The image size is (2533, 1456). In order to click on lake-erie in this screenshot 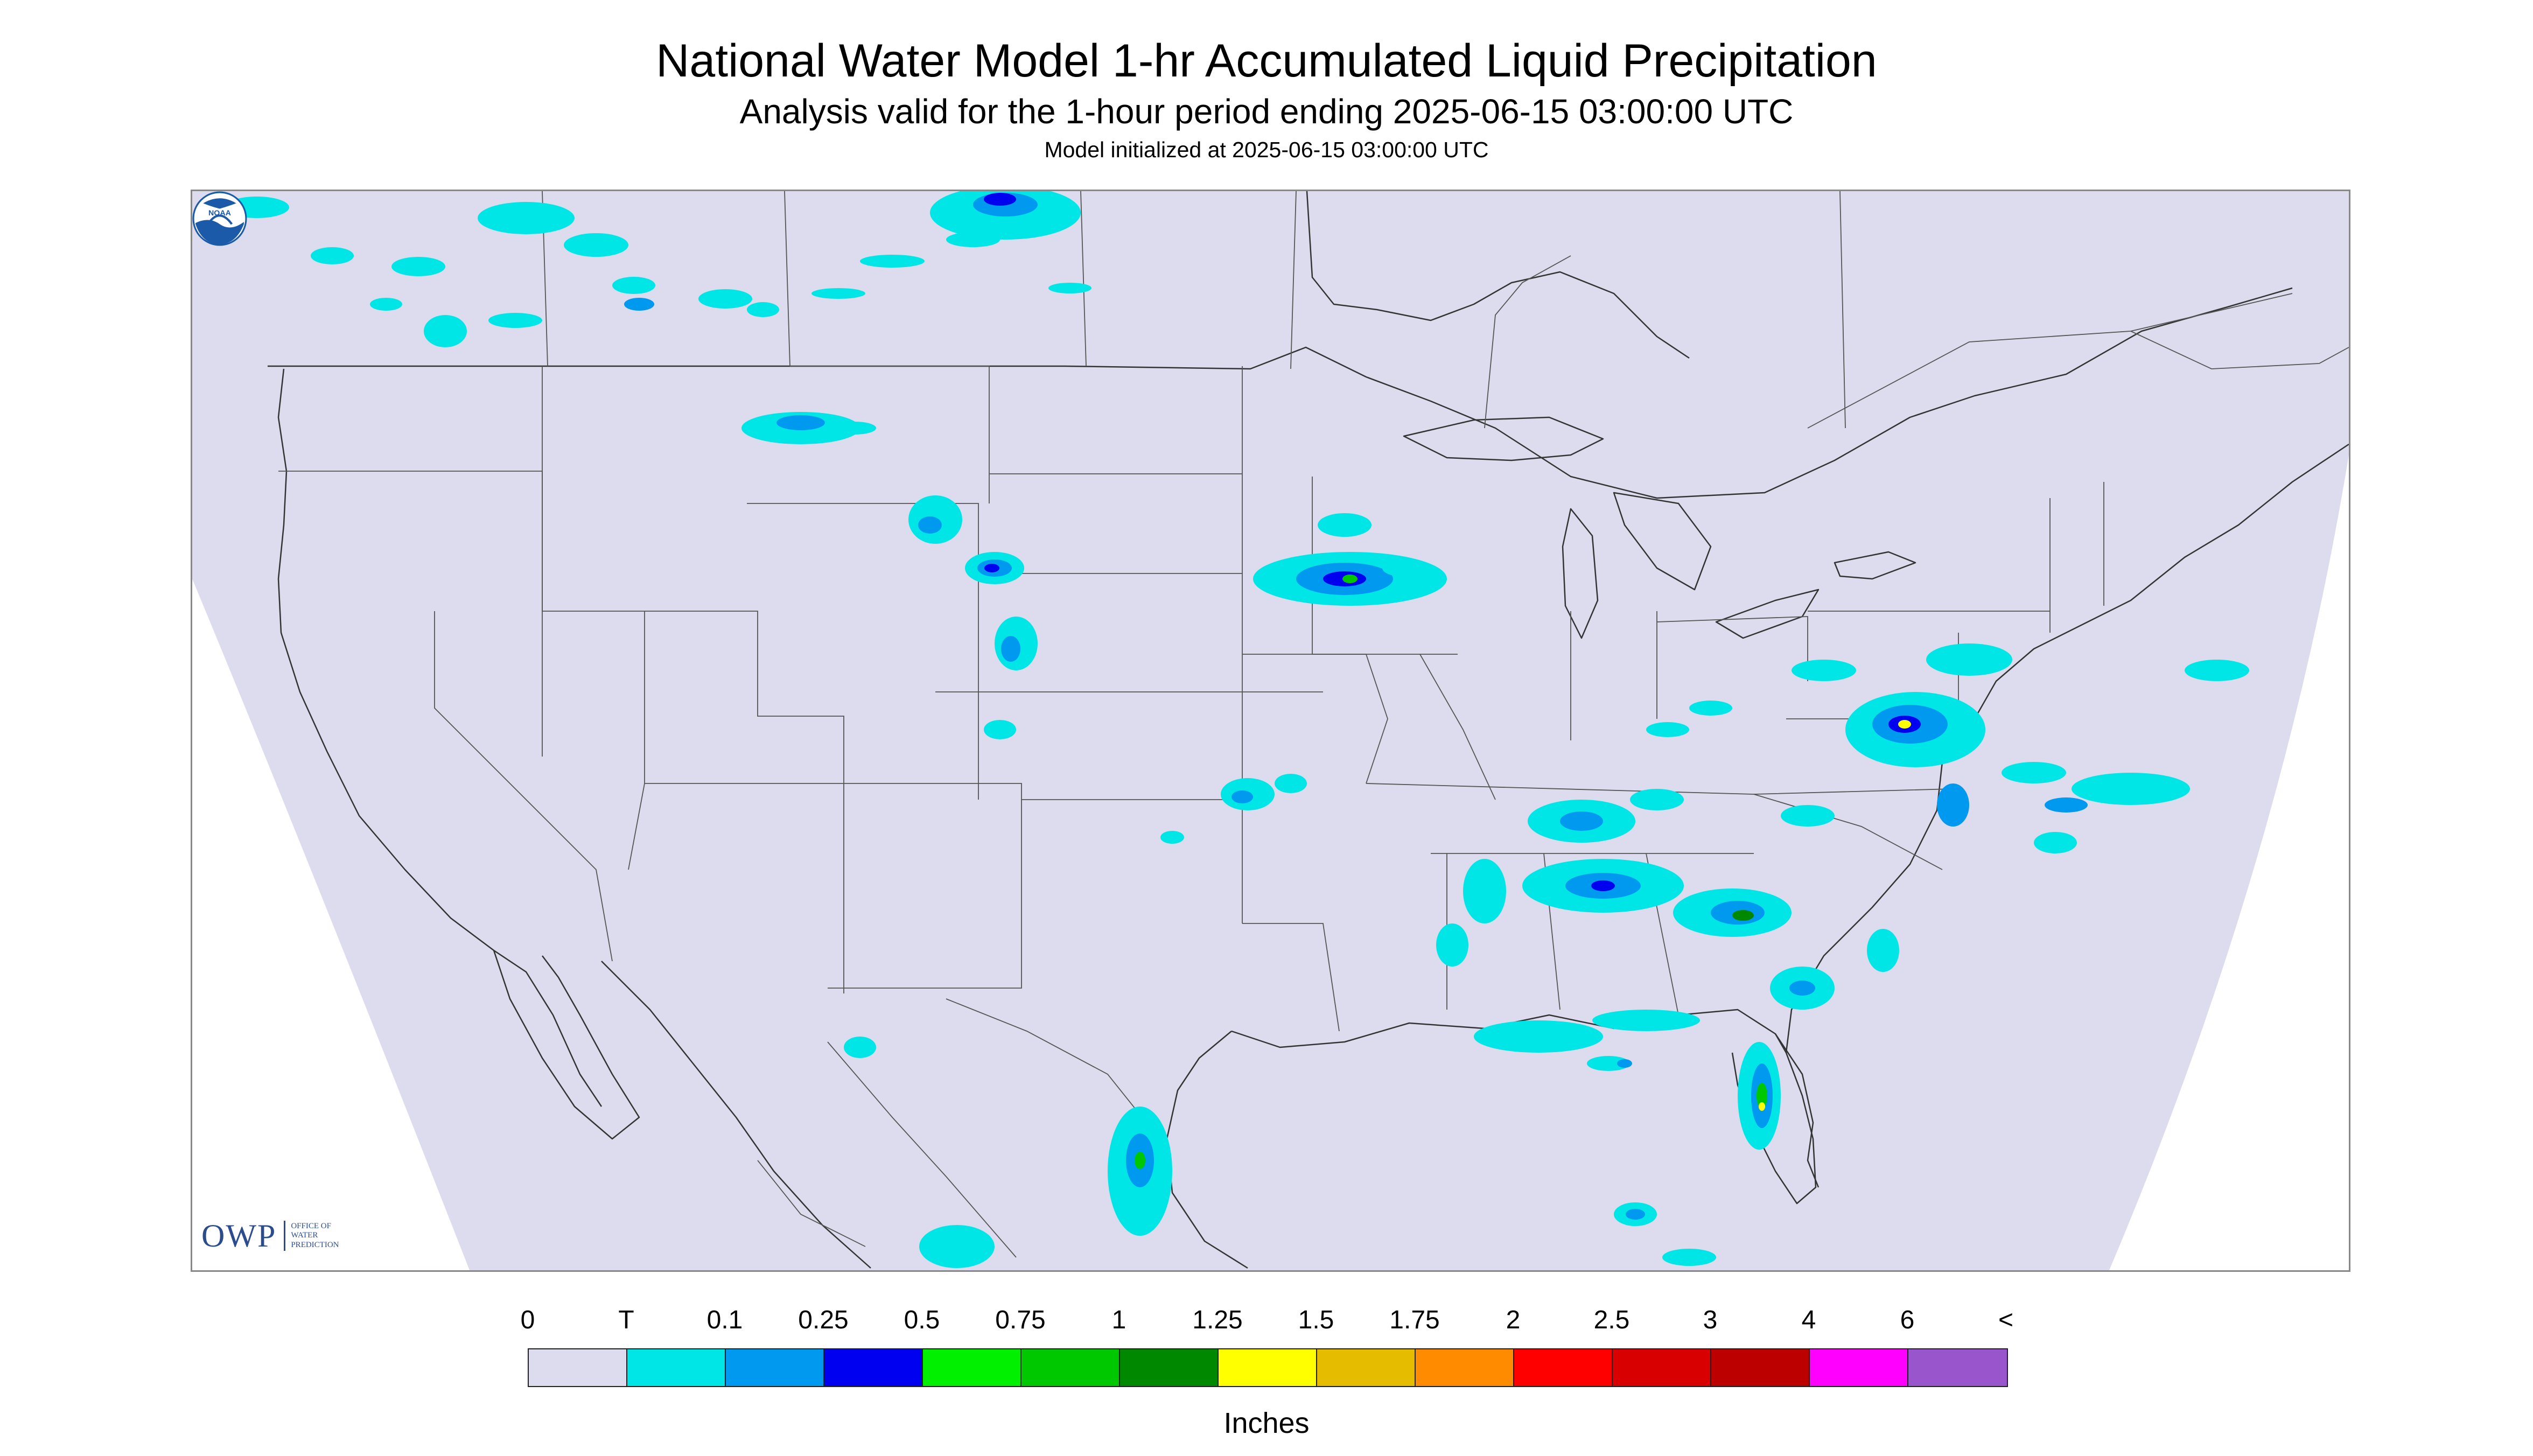, I will do `click(1768, 614)`.